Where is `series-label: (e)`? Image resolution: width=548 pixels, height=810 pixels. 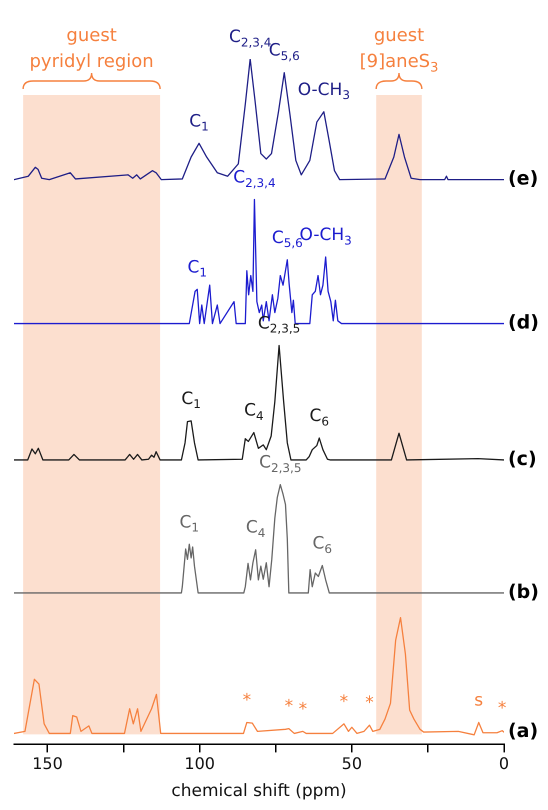 series-label: (e) is located at coordinates (523, 179).